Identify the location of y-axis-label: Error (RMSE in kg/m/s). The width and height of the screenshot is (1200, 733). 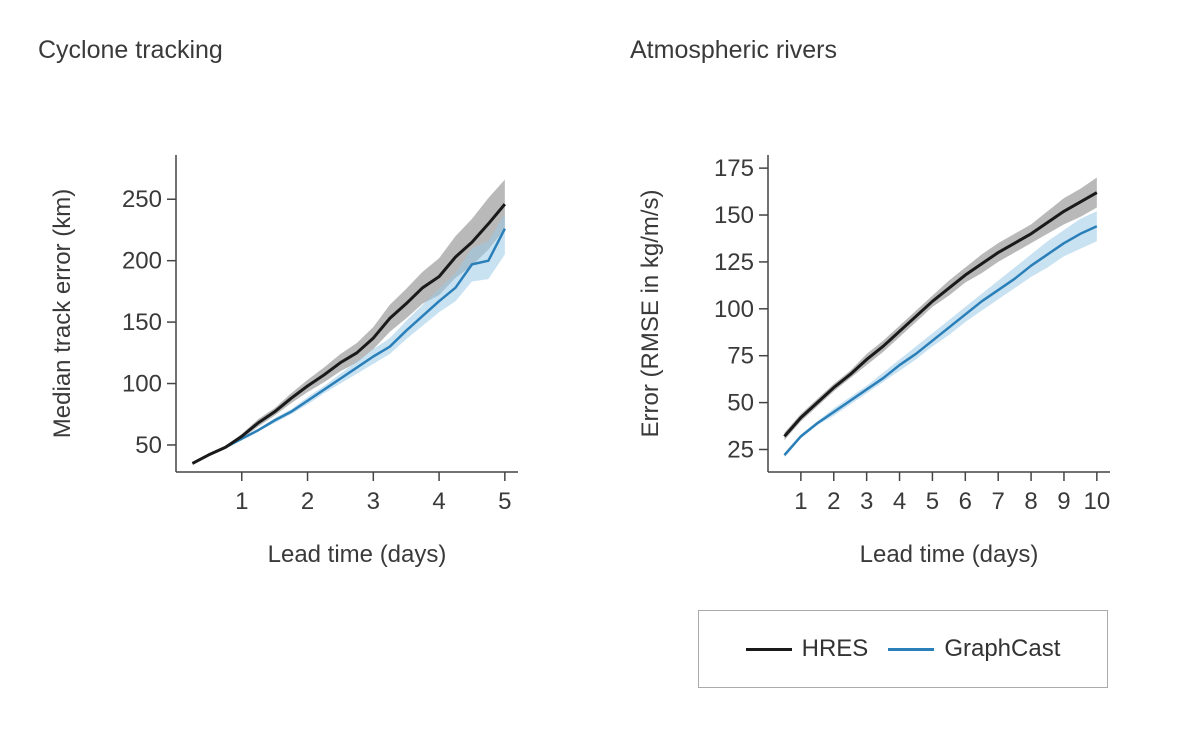
(650, 313).